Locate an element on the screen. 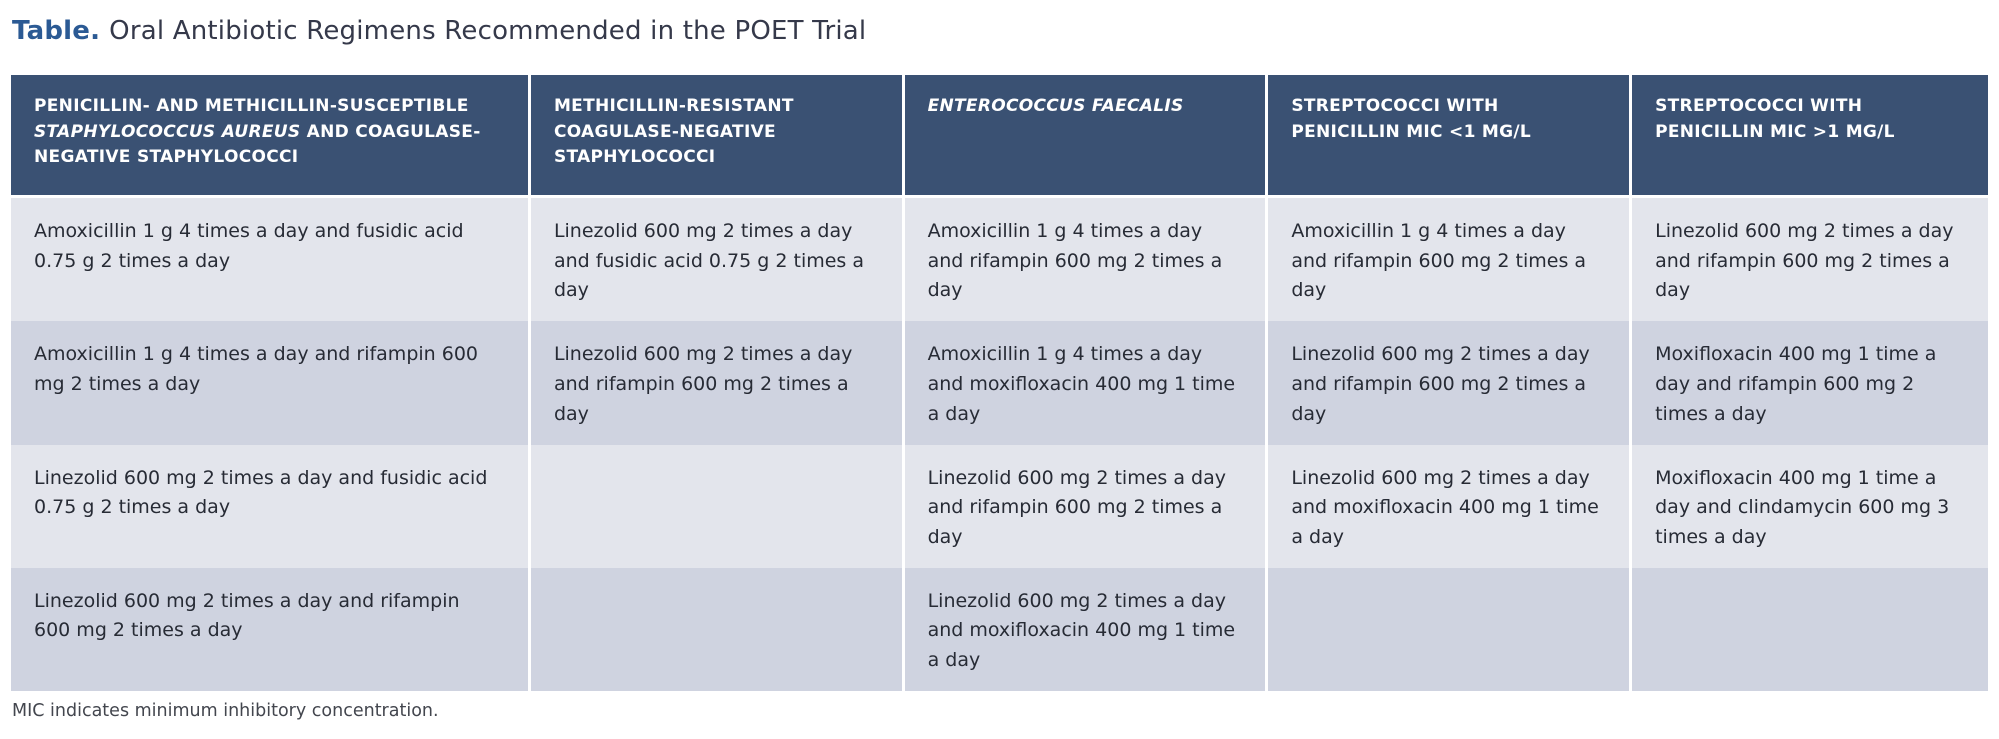  header-text: PENICILLIN MIC >1 MG/L is located at coordinates (1775, 131).